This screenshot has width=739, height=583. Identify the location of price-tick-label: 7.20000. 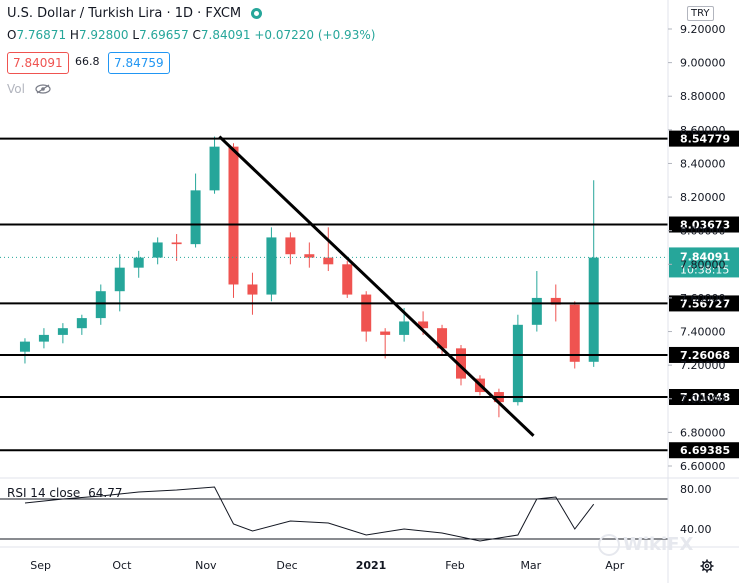
(703, 365).